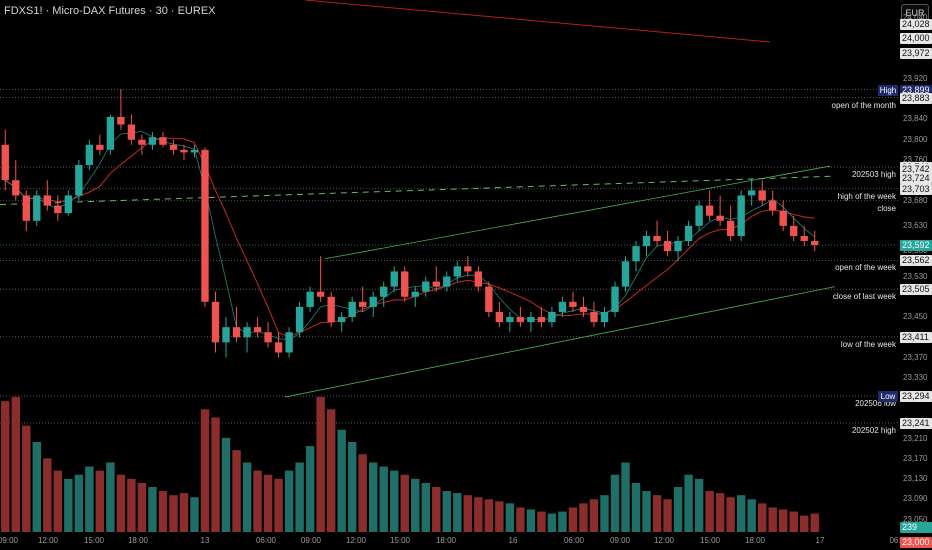  Describe the element at coordinates (400, 540) in the screenshot. I see `time-tick: 15:00` at that location.